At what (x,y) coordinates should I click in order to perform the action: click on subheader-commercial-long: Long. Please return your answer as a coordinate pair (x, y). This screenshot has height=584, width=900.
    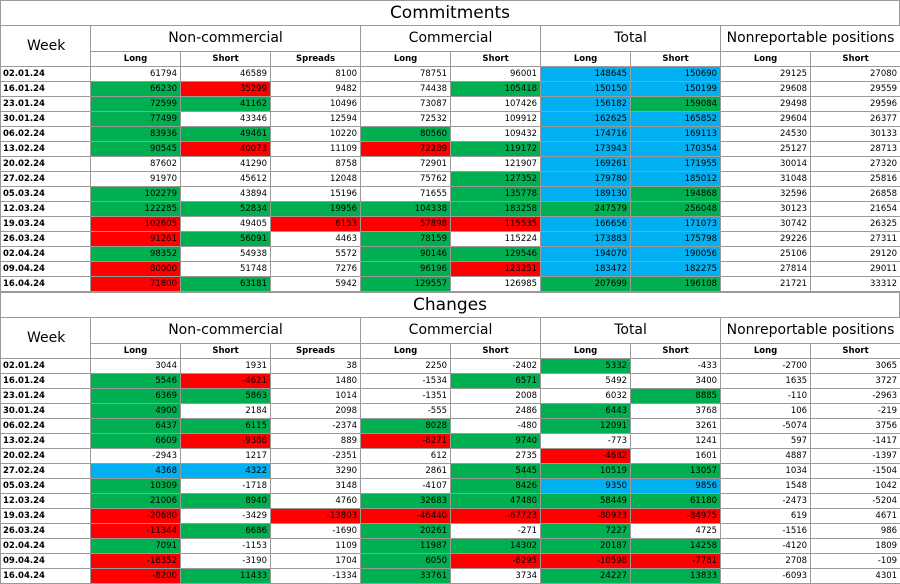
    Looking at the image, I should click on (406, 351).